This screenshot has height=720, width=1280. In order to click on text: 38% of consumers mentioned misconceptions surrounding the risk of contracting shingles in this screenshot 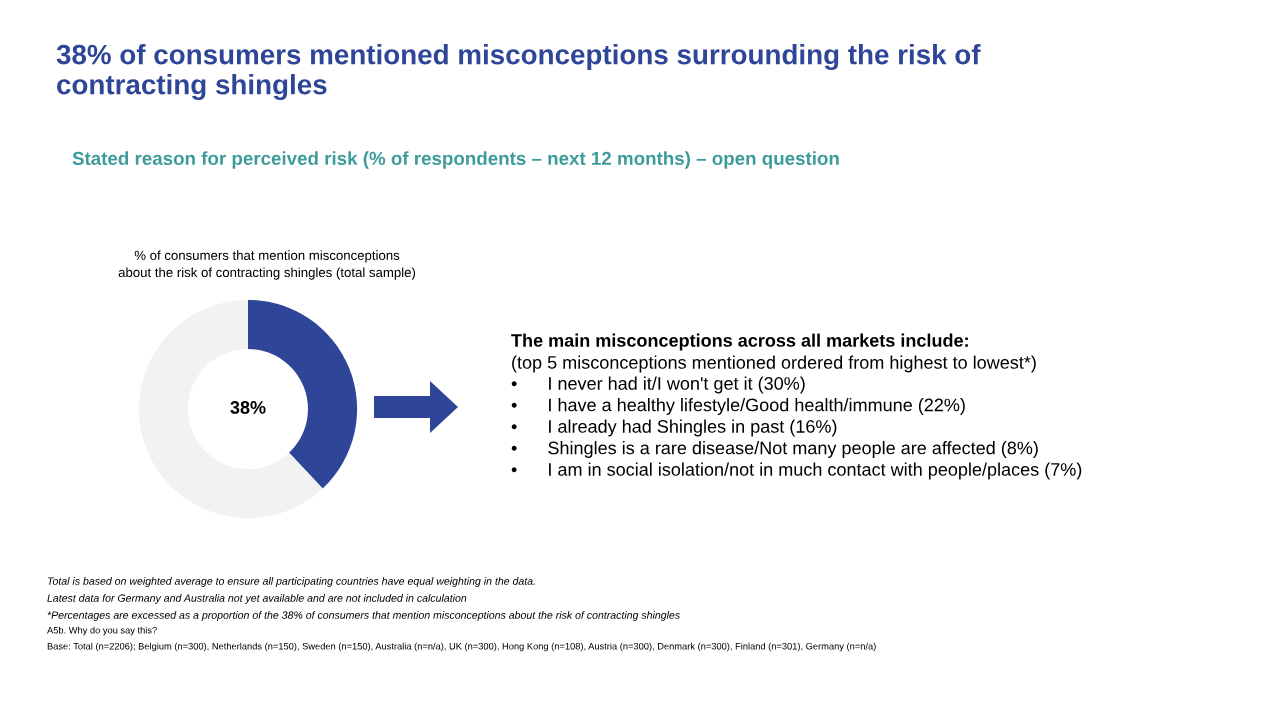, I will do `click(518, 72)`.